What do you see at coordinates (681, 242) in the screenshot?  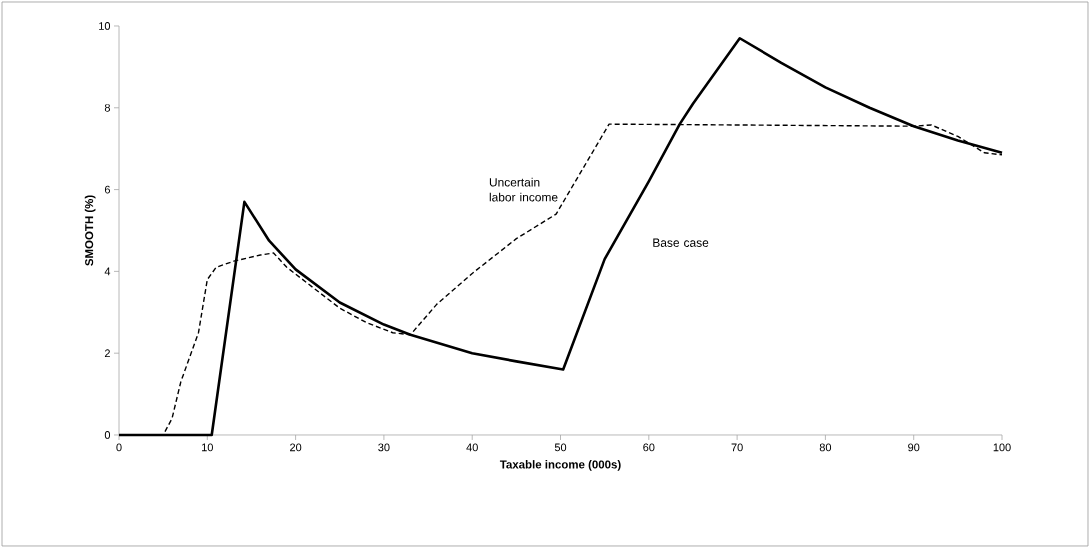 I see `text: Base case` at bounding box center [681, 242].